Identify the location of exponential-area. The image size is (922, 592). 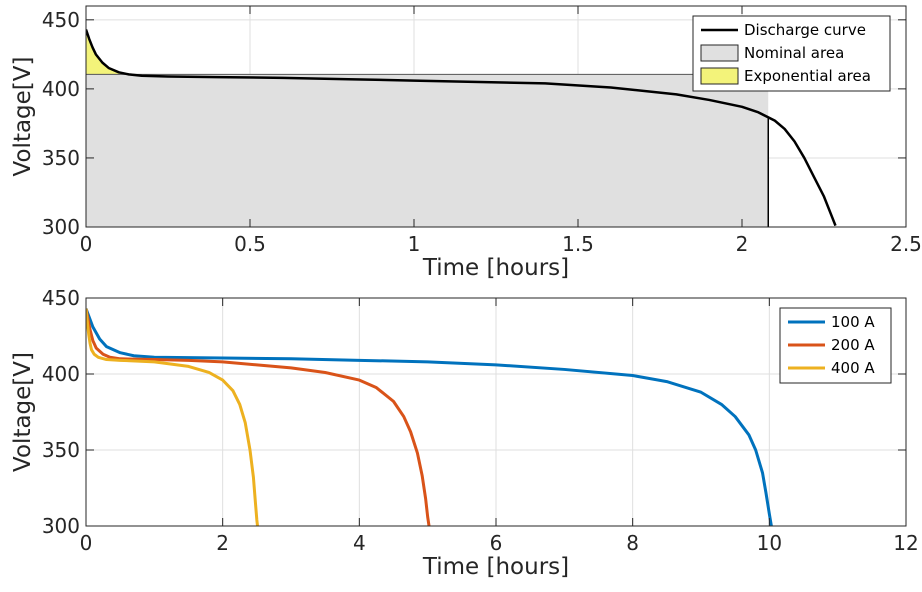
(107, 52).